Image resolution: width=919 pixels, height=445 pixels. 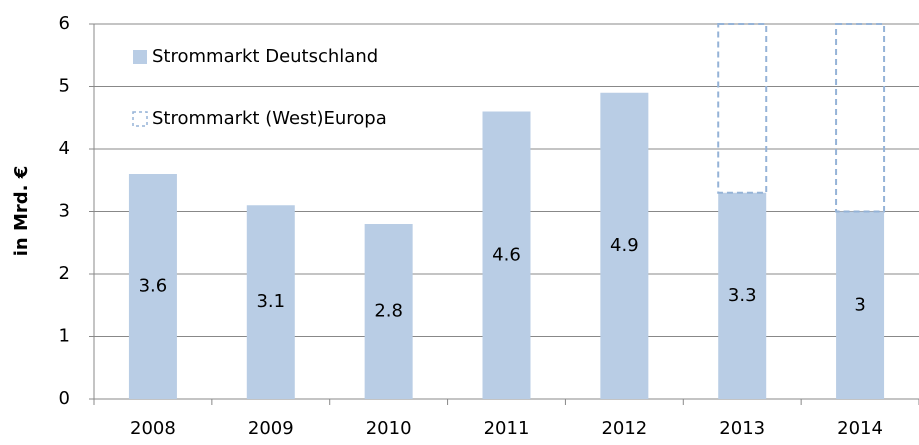 What do you see at coordinates (64, 23) in the screenshot?
I see `y-tick-label: 6` at bounding box center [64, 23].